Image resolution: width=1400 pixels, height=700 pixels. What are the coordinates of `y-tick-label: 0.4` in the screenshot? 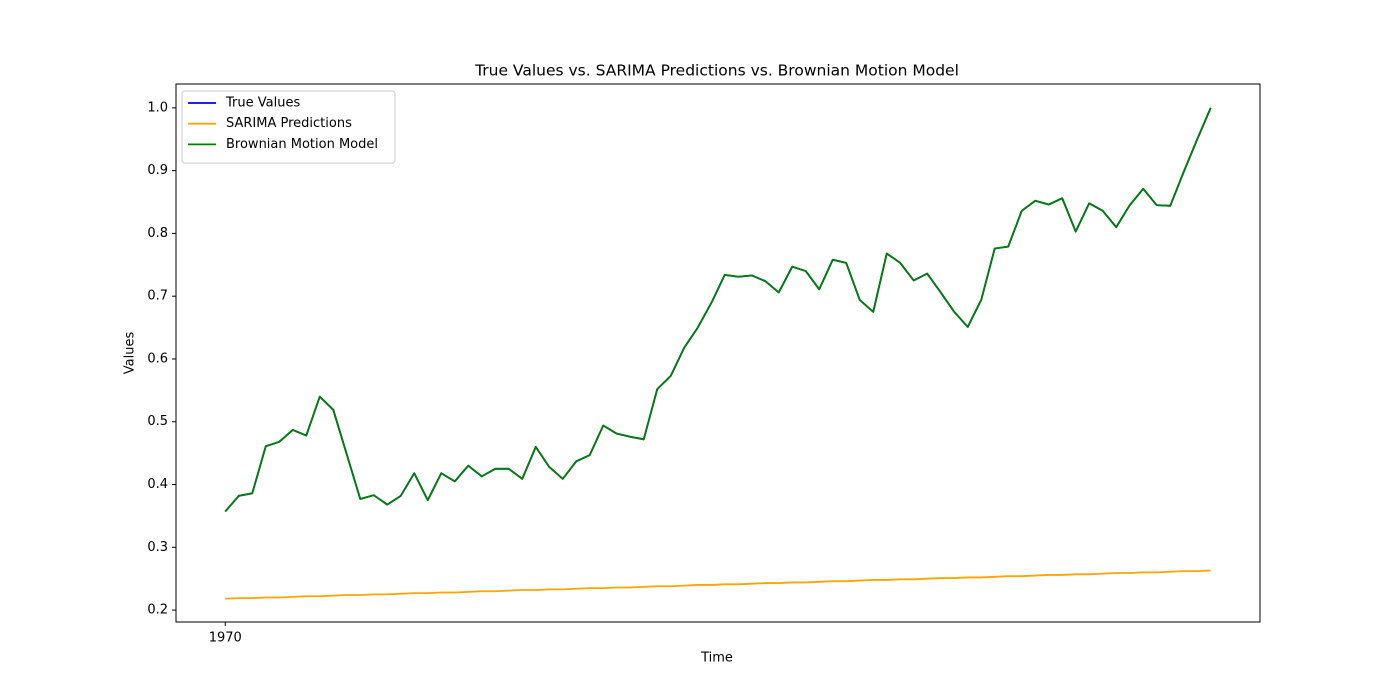 It's located at (157, 484).